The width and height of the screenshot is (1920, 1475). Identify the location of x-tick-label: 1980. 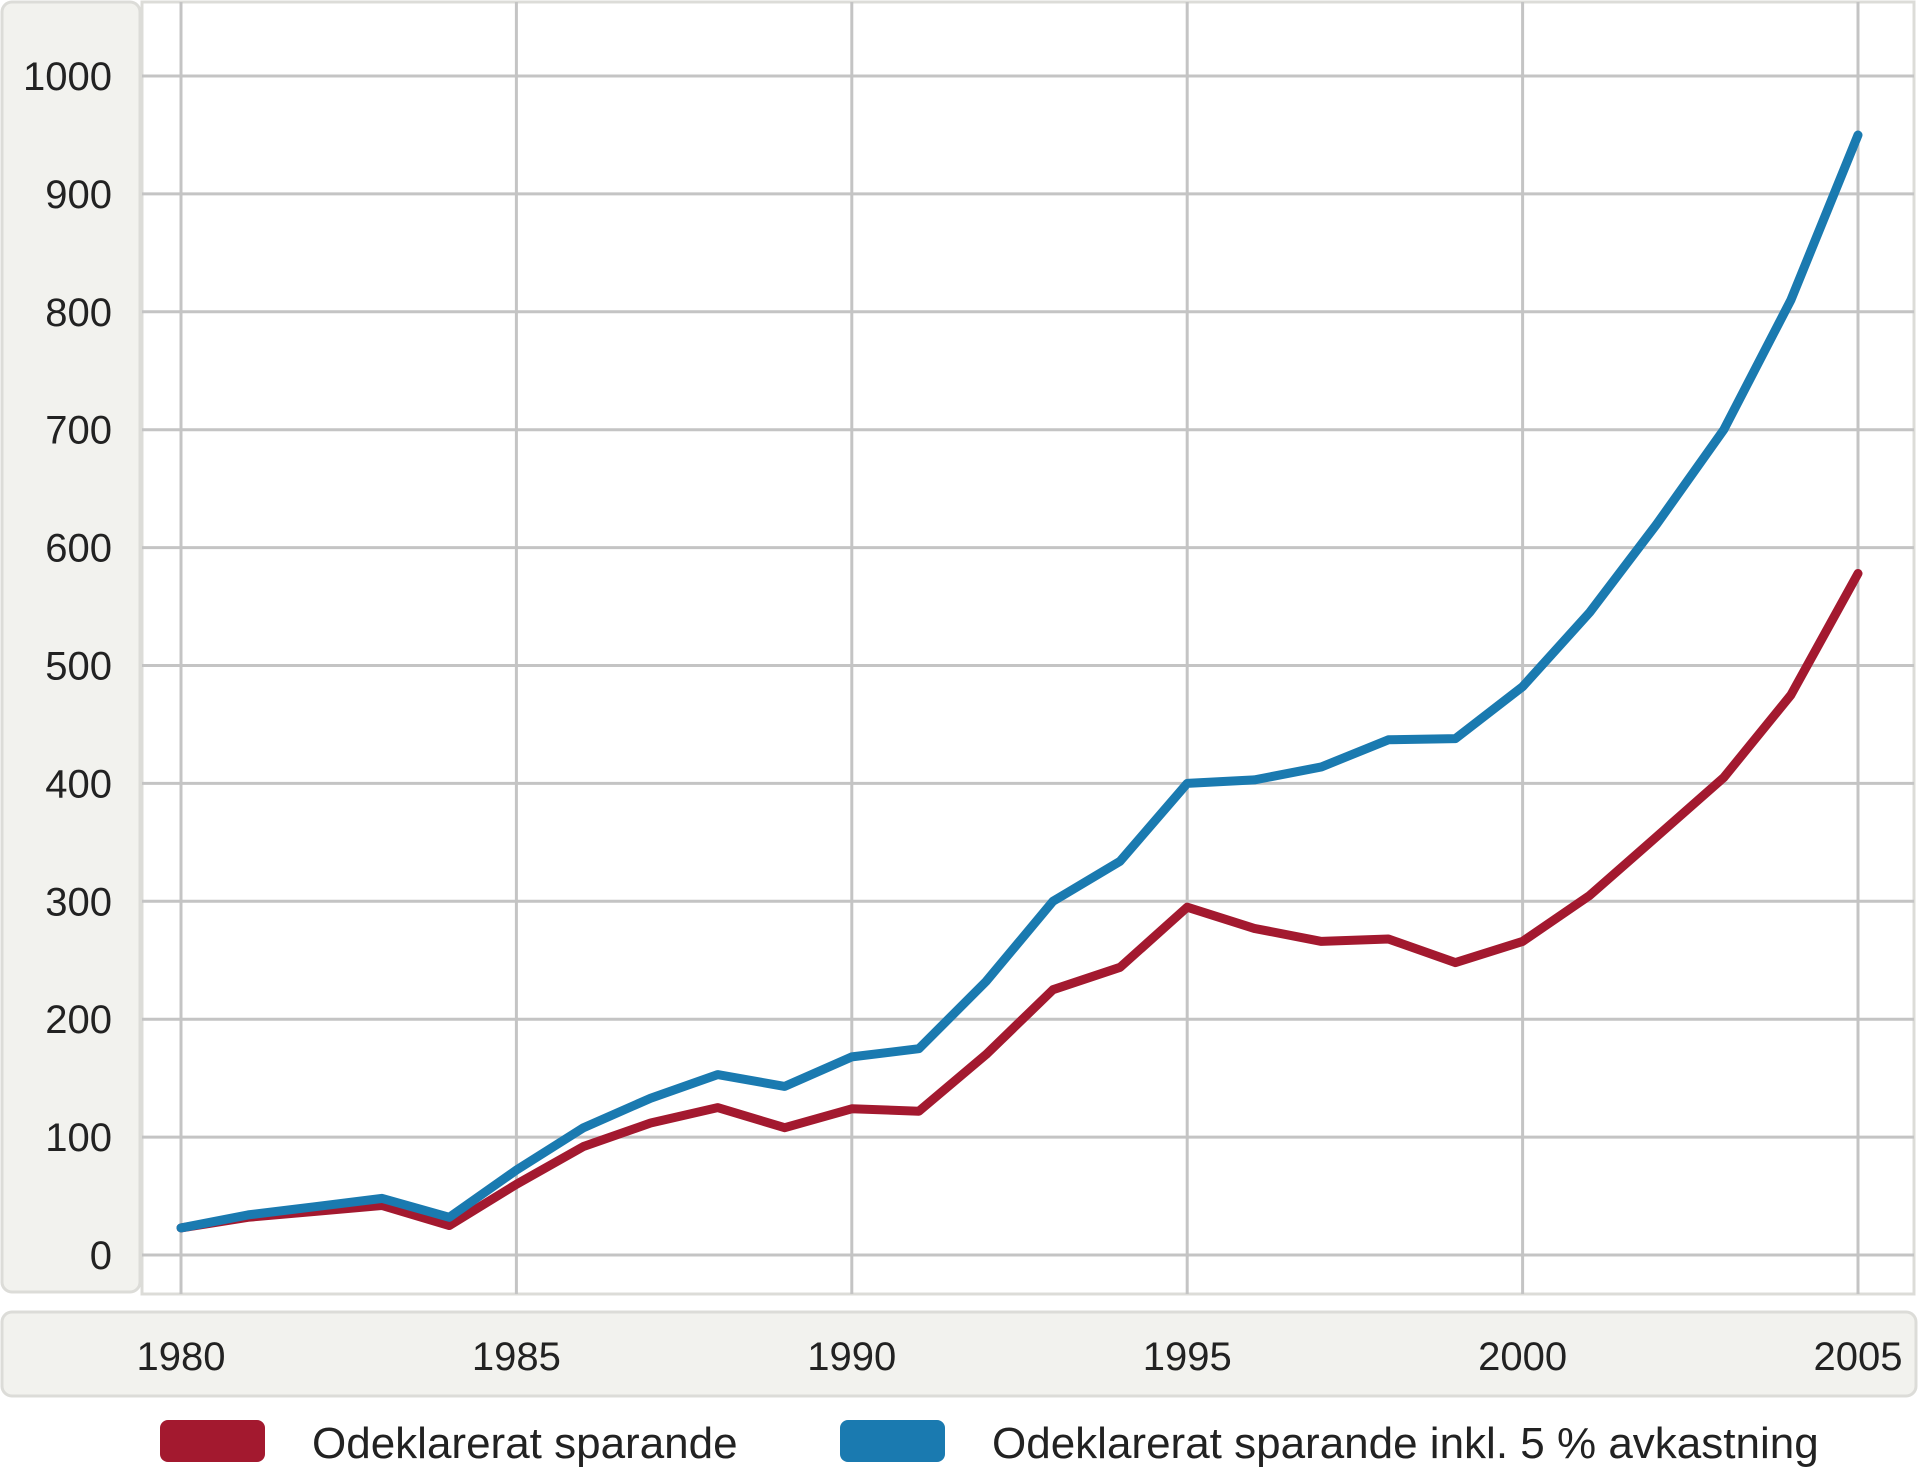
(181, 1357).